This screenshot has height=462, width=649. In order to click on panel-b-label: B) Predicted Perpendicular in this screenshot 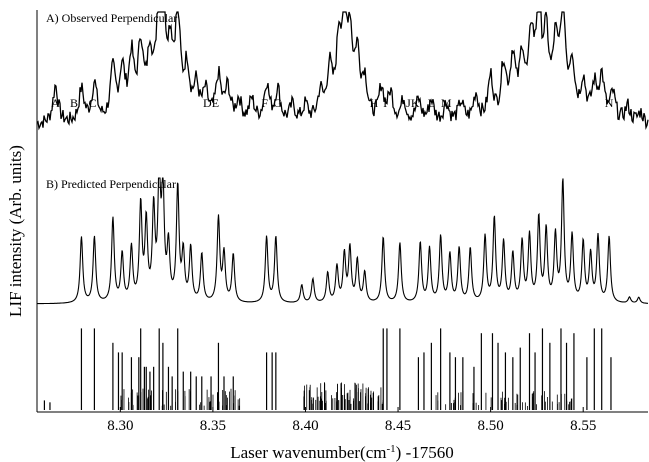, I will do `click(111, 184)`.